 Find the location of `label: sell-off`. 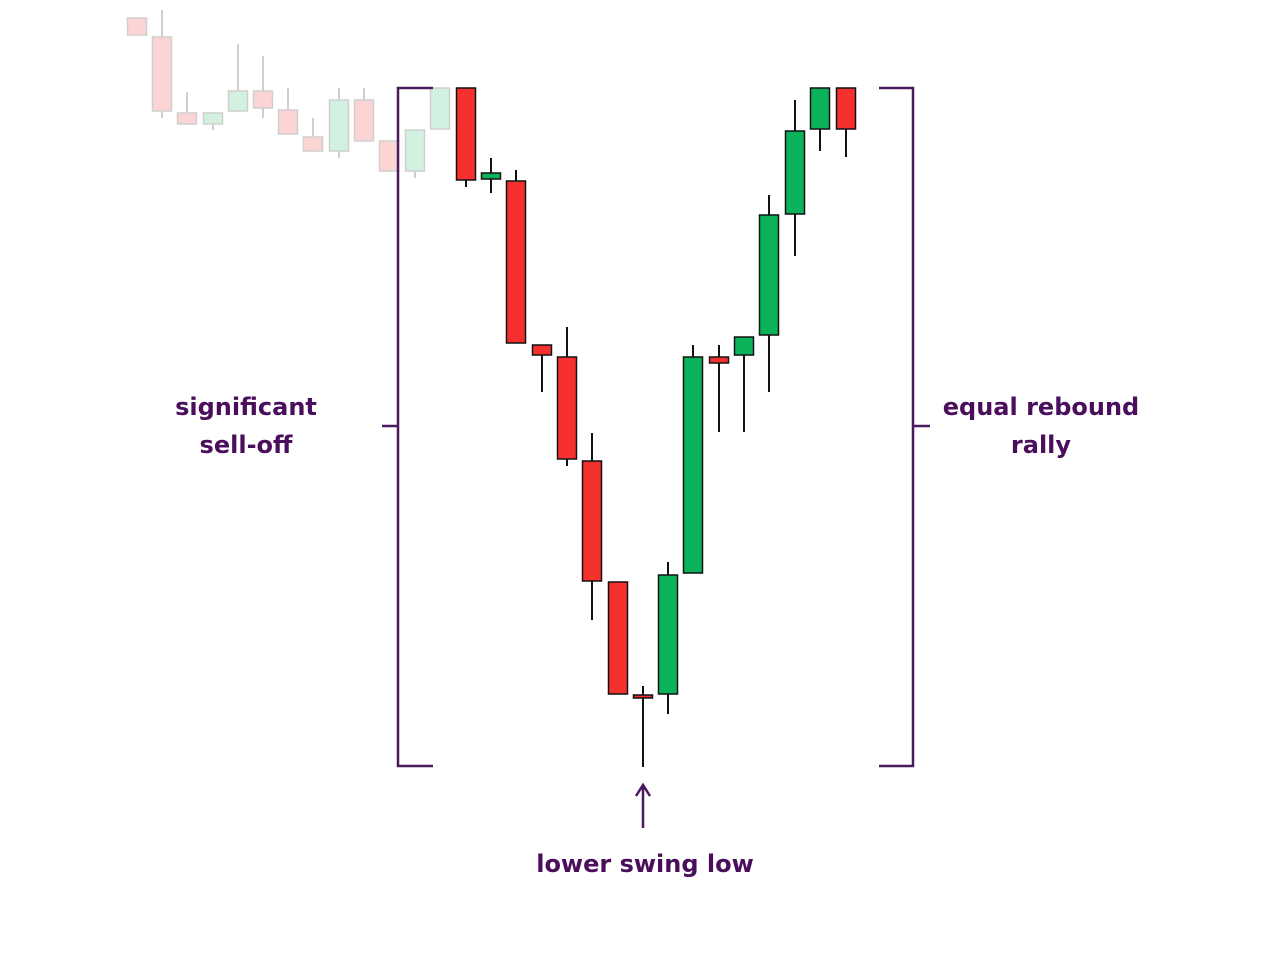

label: sell-off is located at coordinates (246, 445).